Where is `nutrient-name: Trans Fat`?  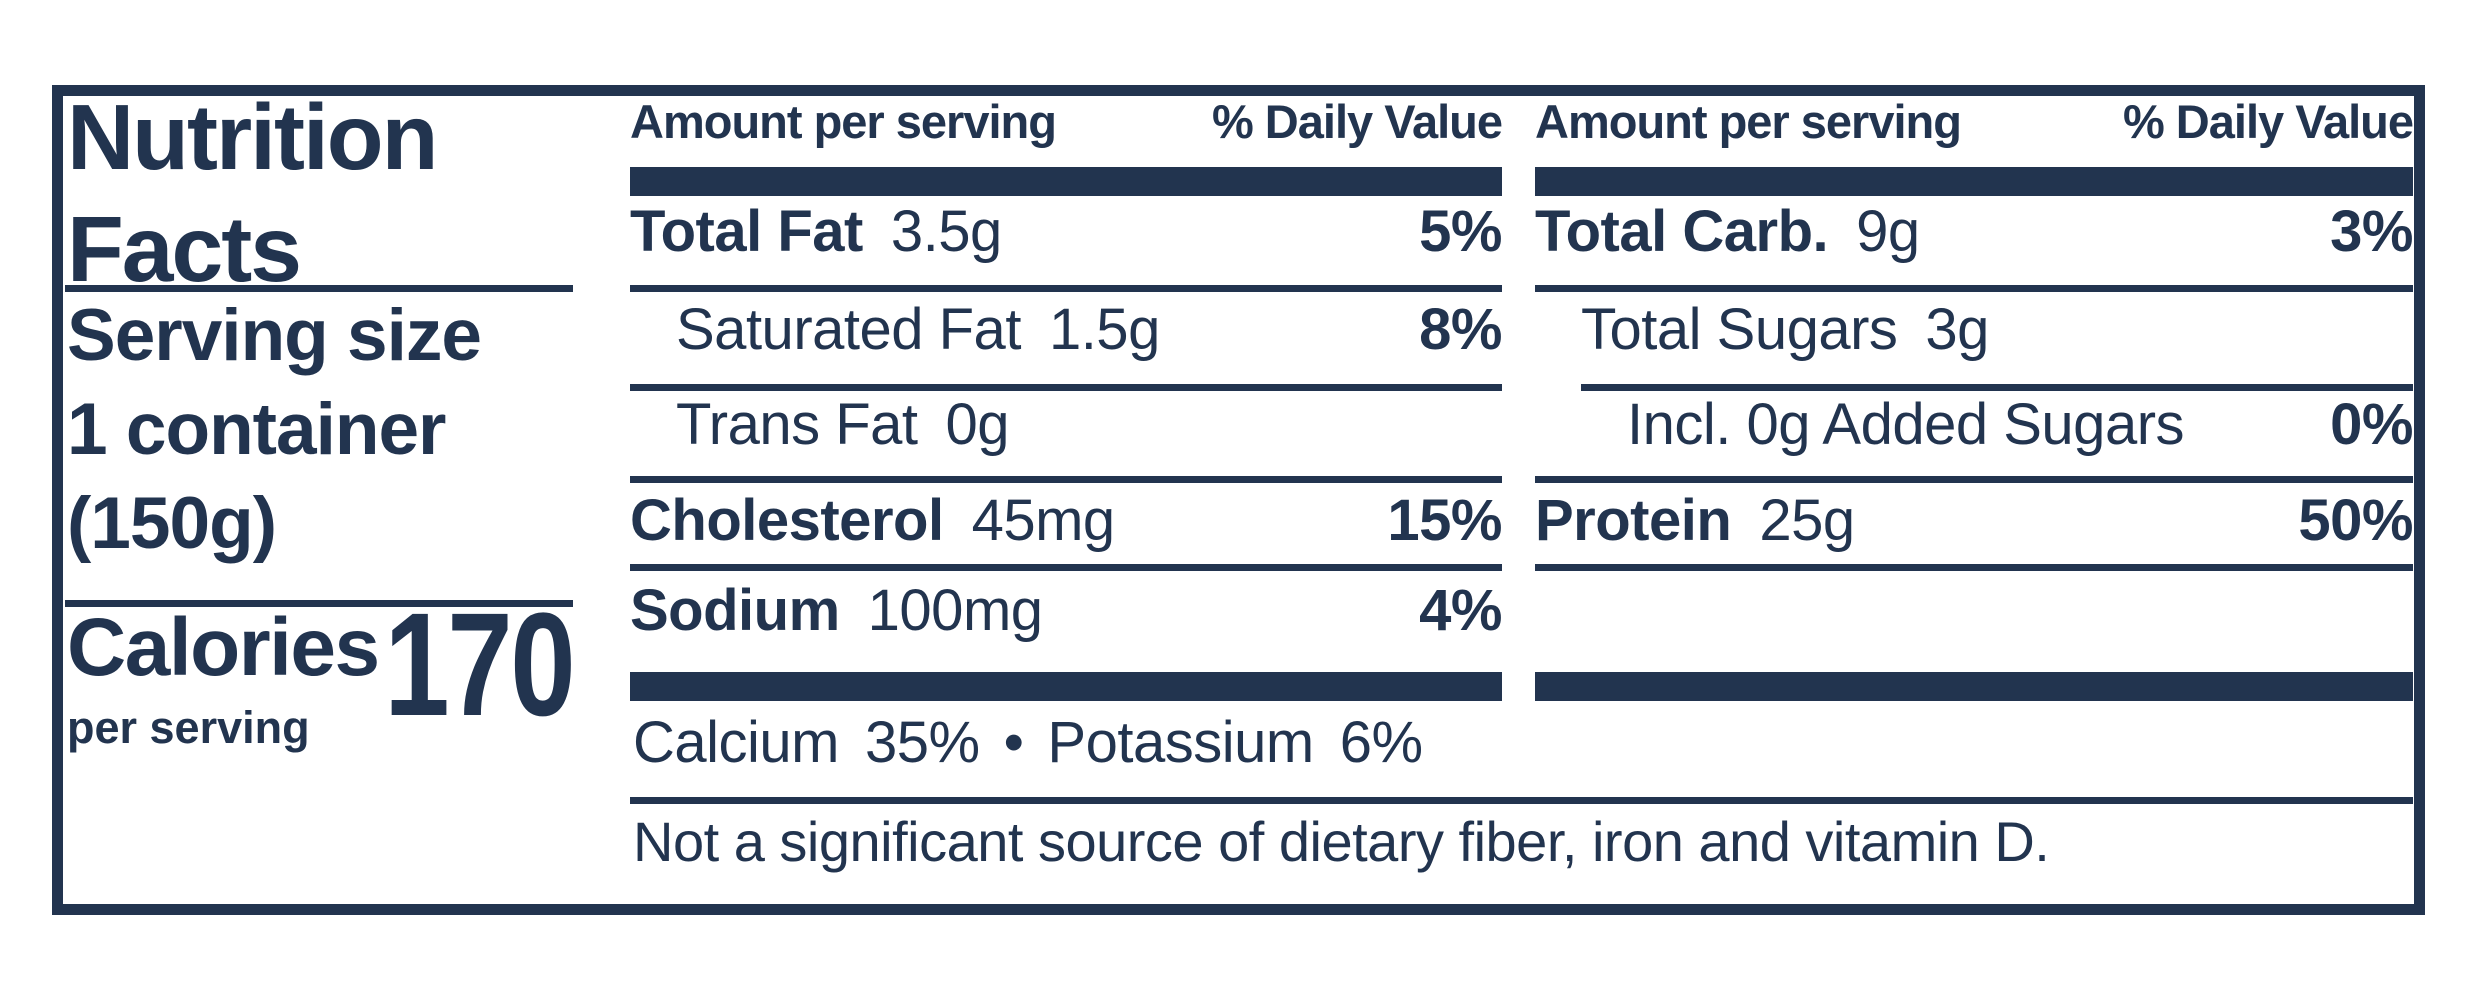 nutrient-name: Trans Fat is located at coordinates (797, 424).